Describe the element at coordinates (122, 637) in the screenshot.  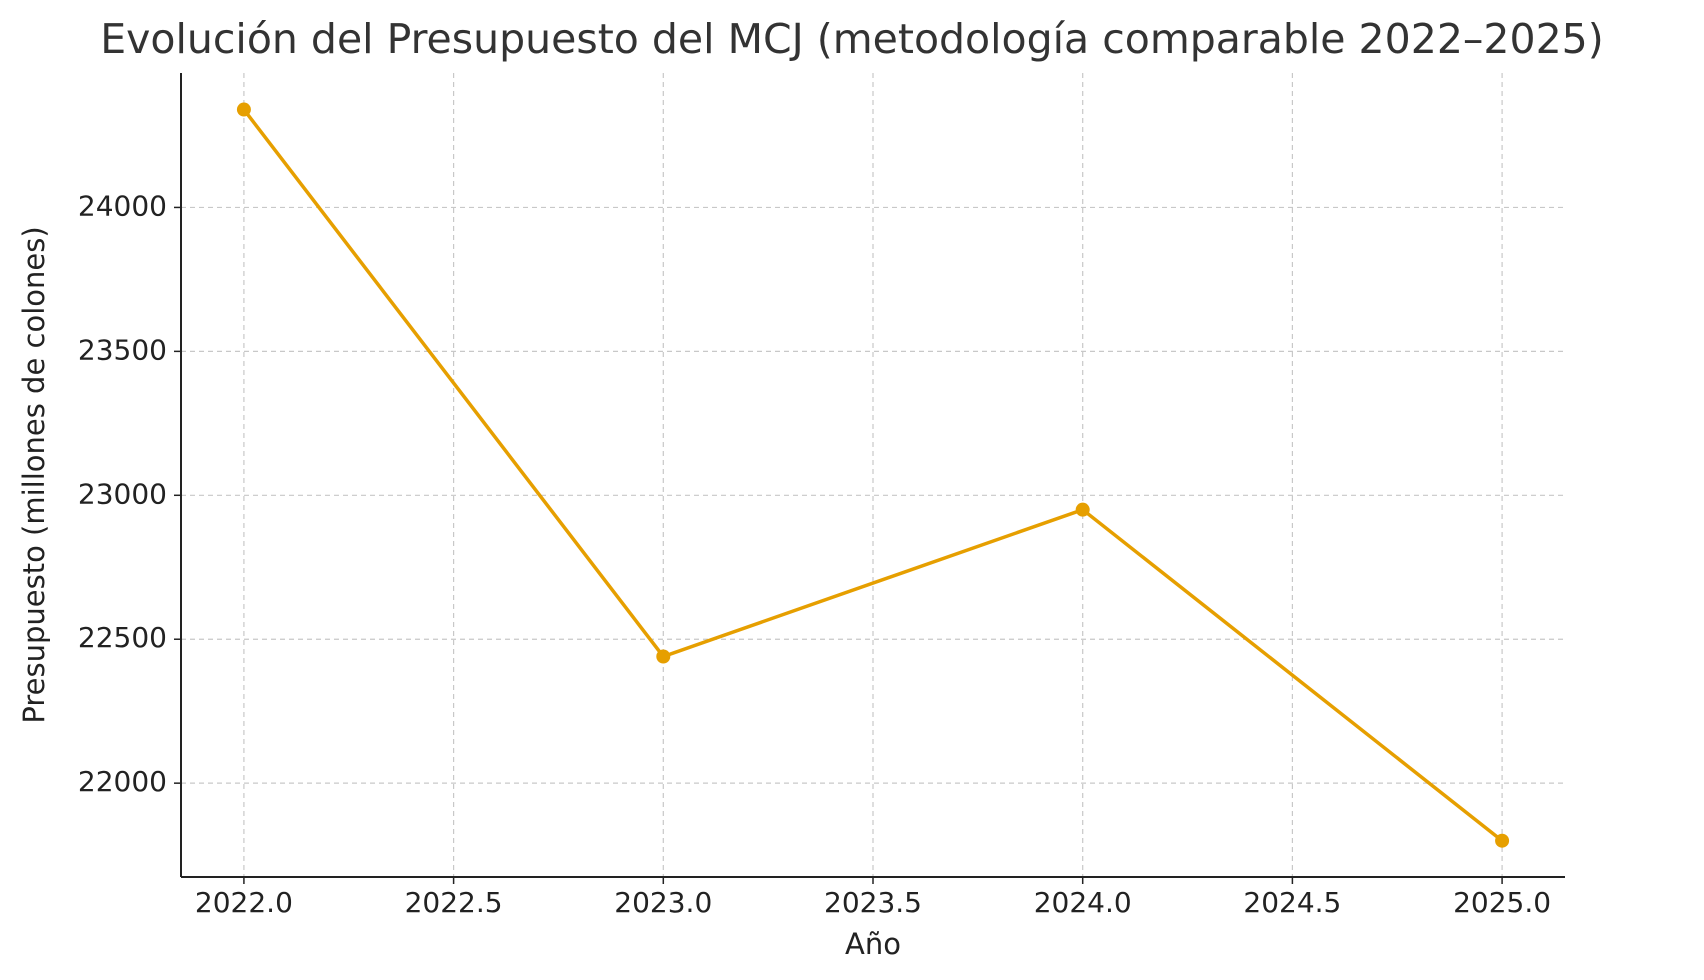
I see `y-tick-label: 22500` at that location.